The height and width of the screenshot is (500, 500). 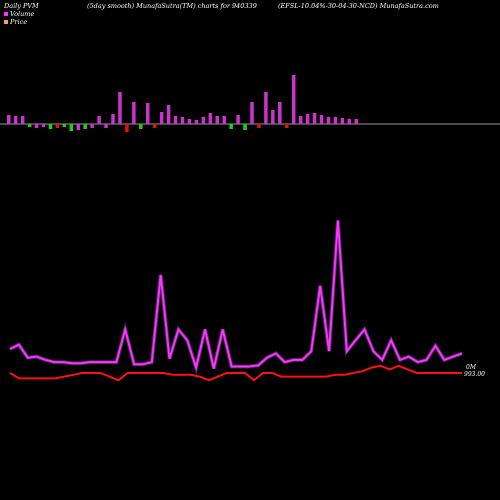 I want to click on chart-header-left: Daily PVM, so click(x=21, y=6).